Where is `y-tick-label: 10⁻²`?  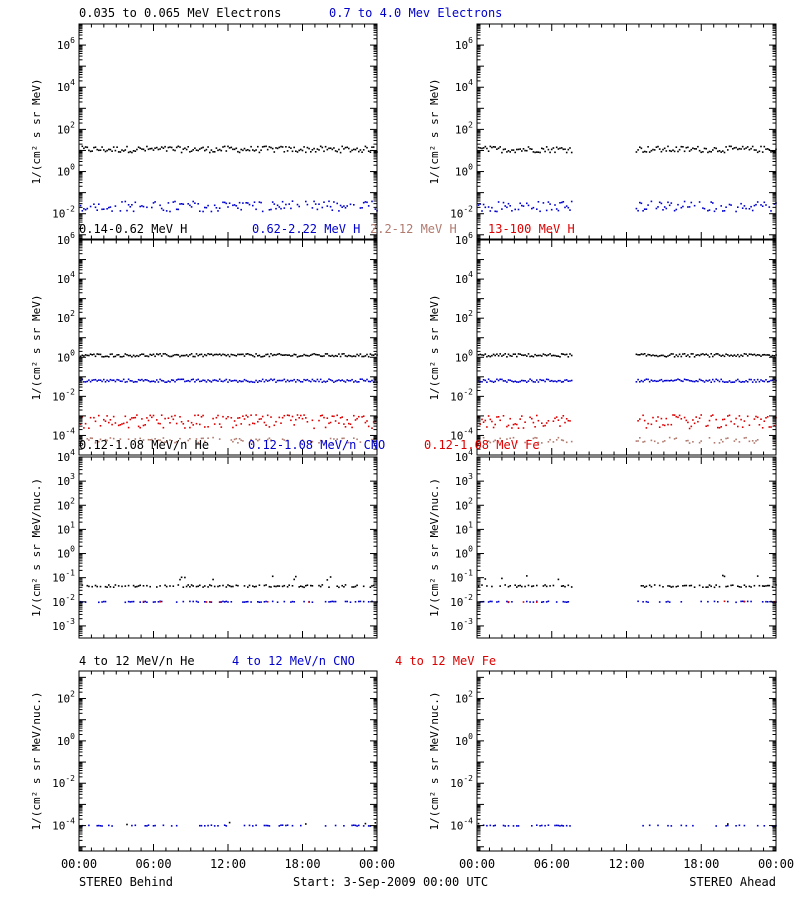
y-tick-label: 10⁻² is located at coordinates (461, 601).